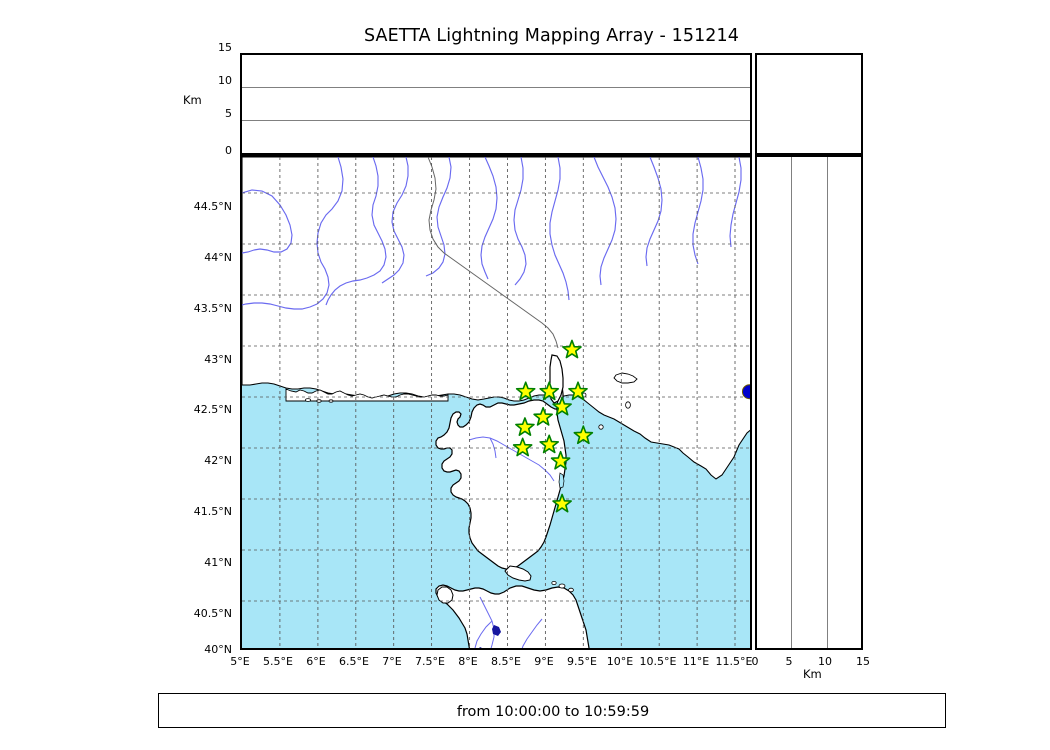 Image resolution: width=1050 pixels, height=750 pixels. What do you see at coordinates (582, 661) in the screenshot?
I see `map-xtick-9_5E: 9.5°E` at bounding box center [582, 661].